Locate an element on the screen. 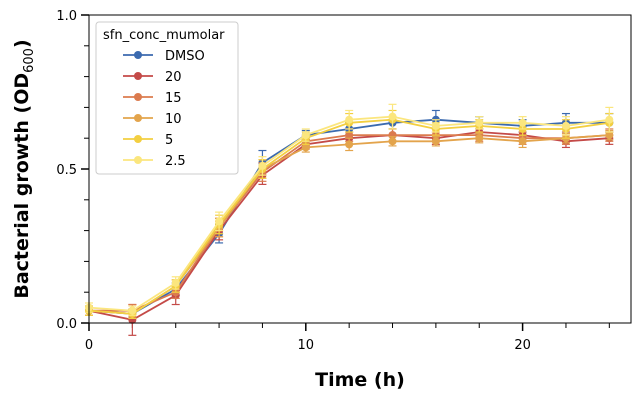 The width and height of the screenshot is (641, 400). legend-label: DMSO is located at coordinates (185, 56).